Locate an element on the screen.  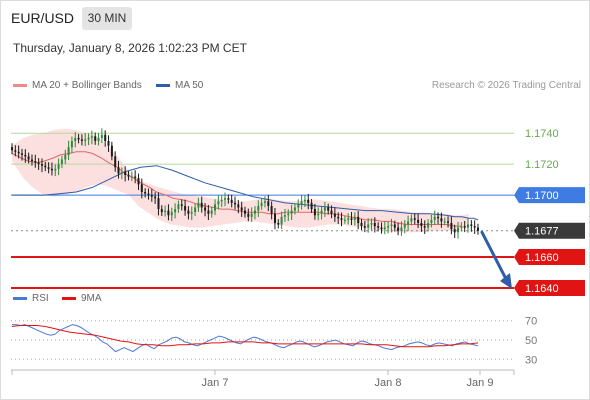
ma50-line is located at coordinates (245, 193).